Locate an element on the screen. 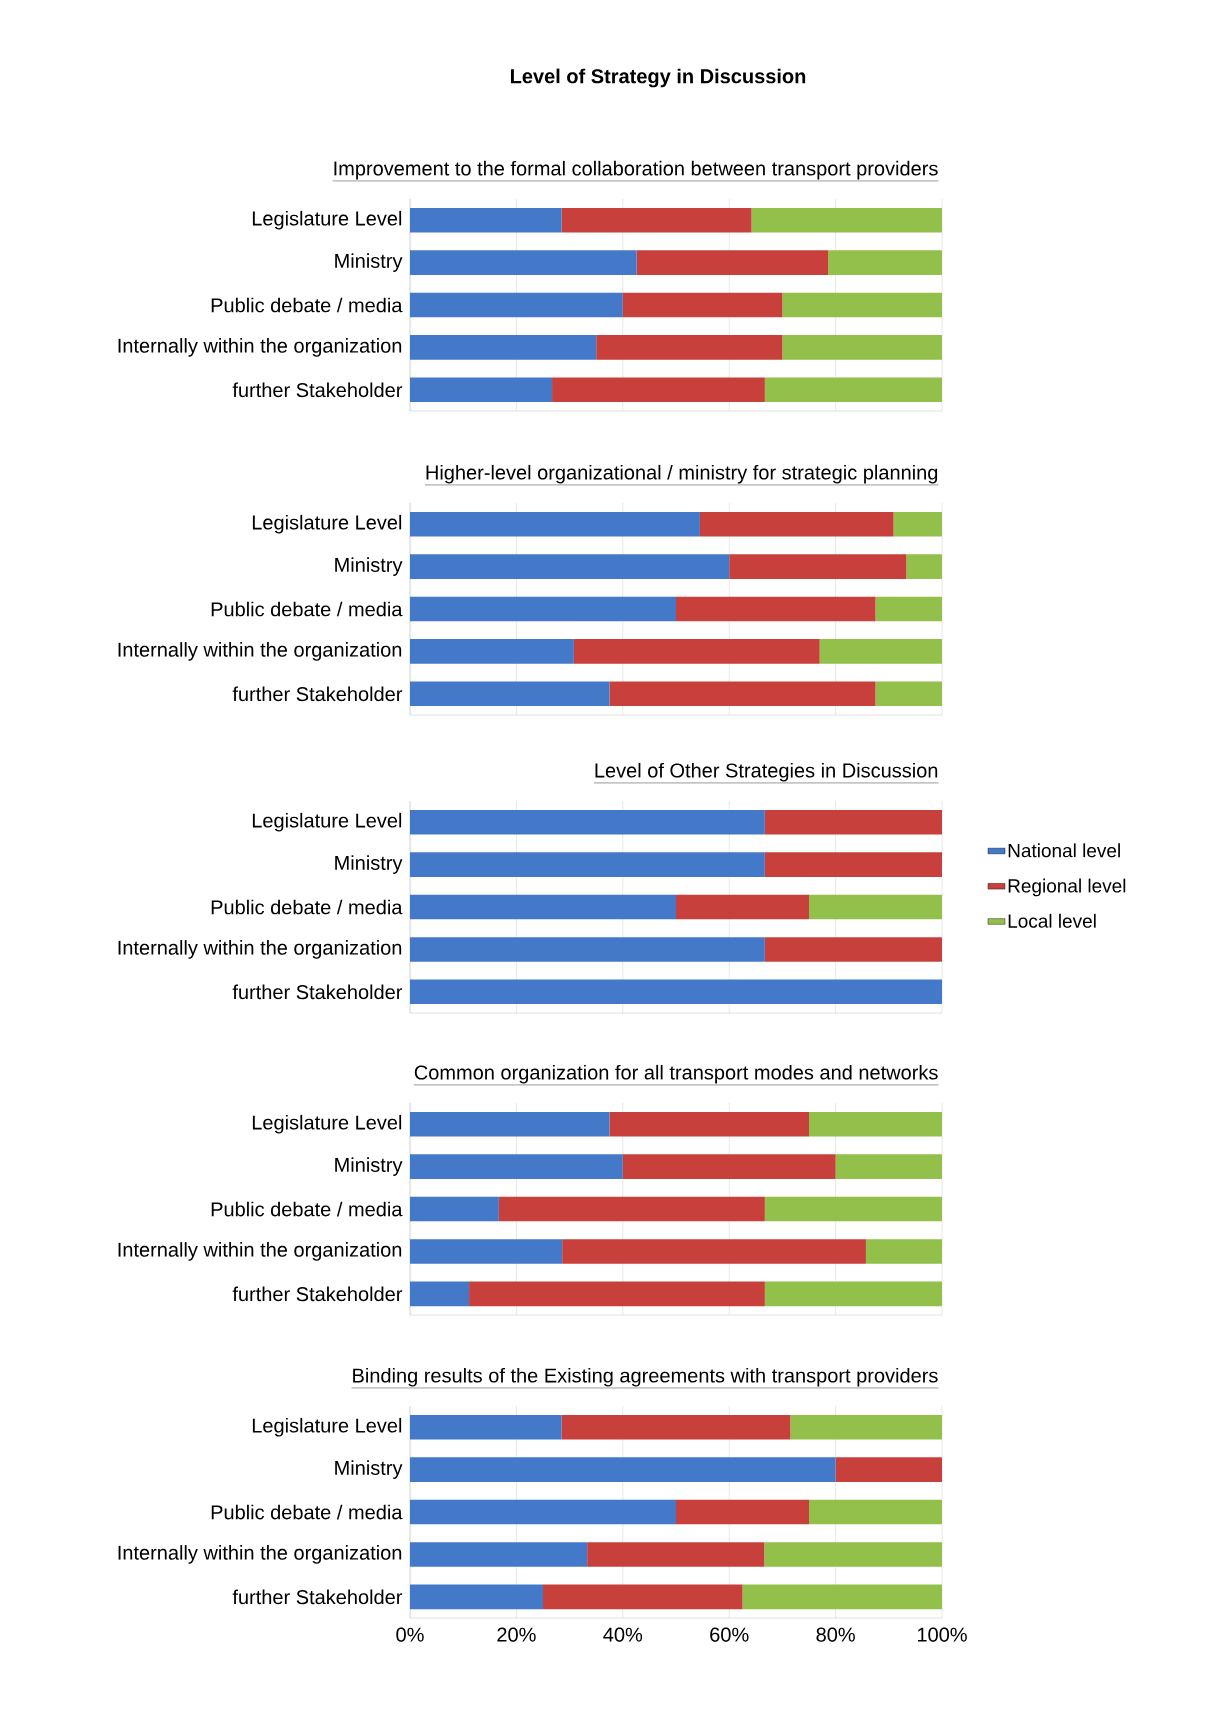  x-tick-label: 20% is located at coordinates (516, 1634).